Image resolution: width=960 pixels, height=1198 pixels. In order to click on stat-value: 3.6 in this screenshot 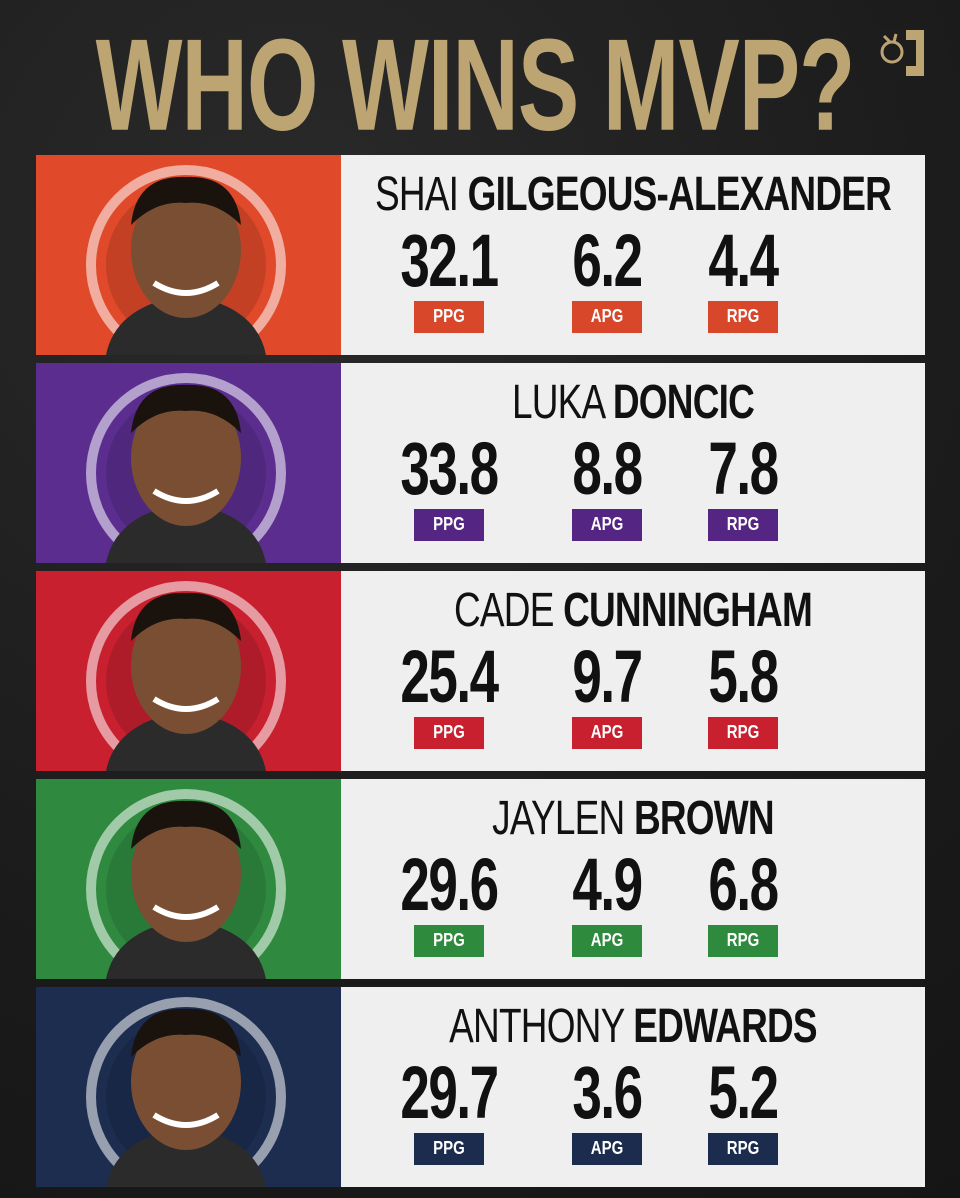, I will do `click(607, 1093)`.